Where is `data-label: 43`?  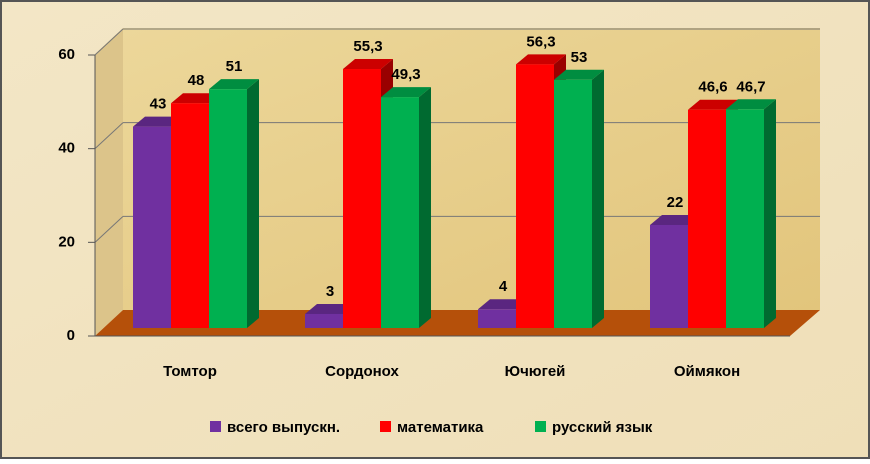
data-label: 43 is located at coordinates (158, 104).